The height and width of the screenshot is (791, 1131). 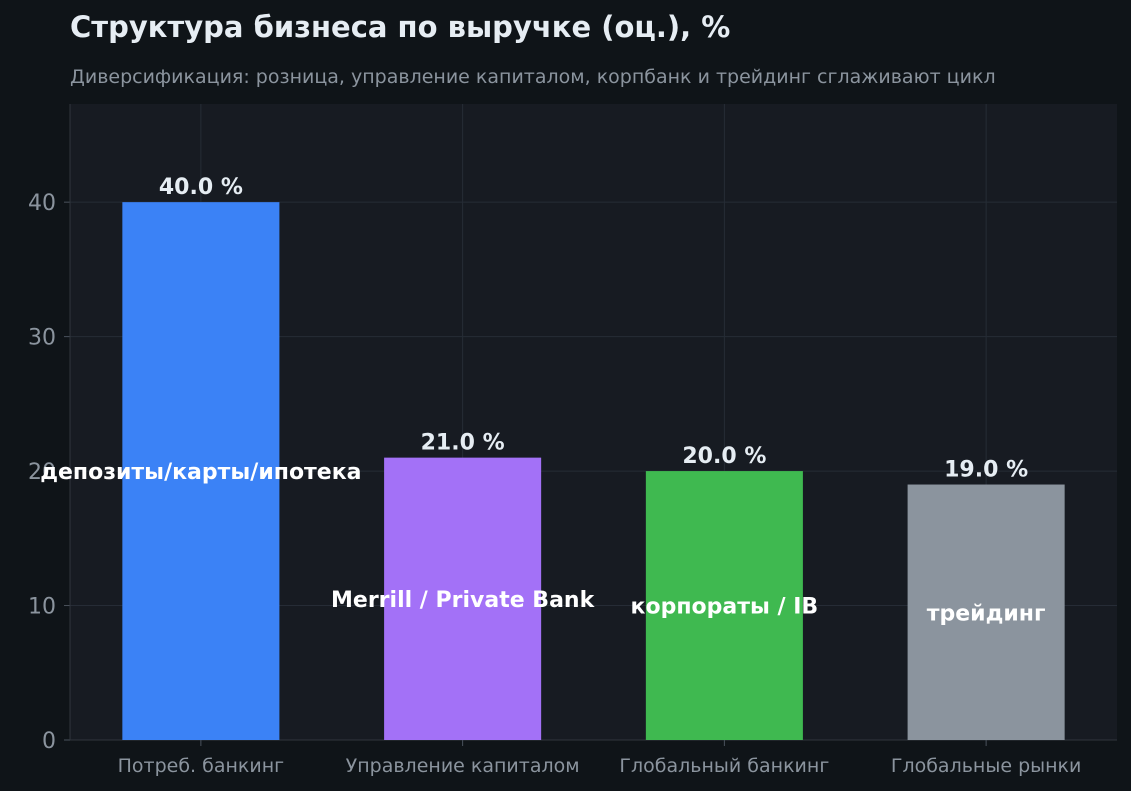 I want to click on chart-title: Структура бизнеса по выручке (оц.), %, so click(x=400, y=27).